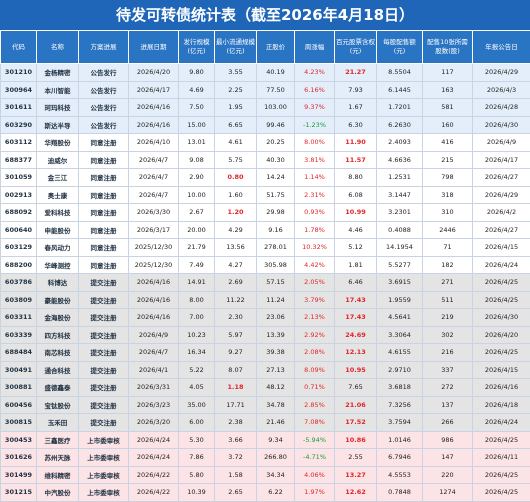 Image resolution: width=530 pixels, height=502 pixels. I want to click on table-cell: 71, so click(448, 248).